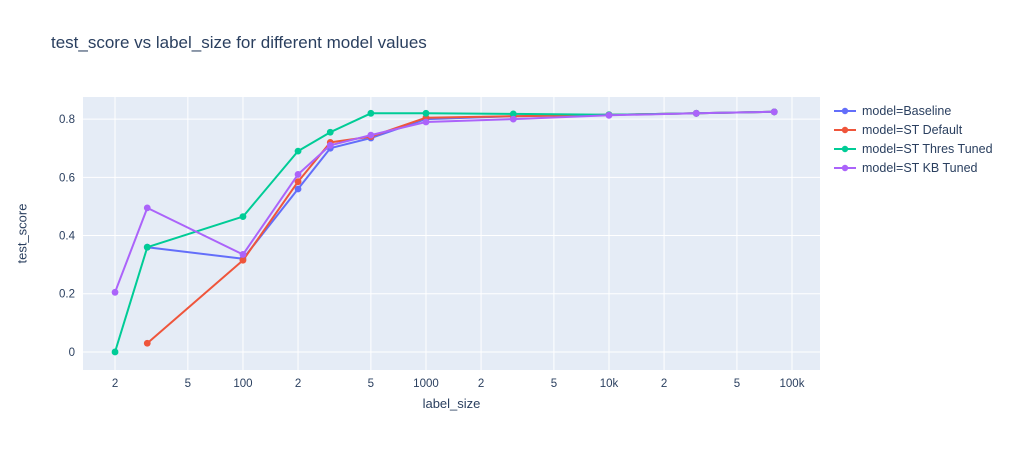 The width and height of the screenshot is (1025, 450). I want to click on x-axis-tick-label: 1000, so click(426, 384).